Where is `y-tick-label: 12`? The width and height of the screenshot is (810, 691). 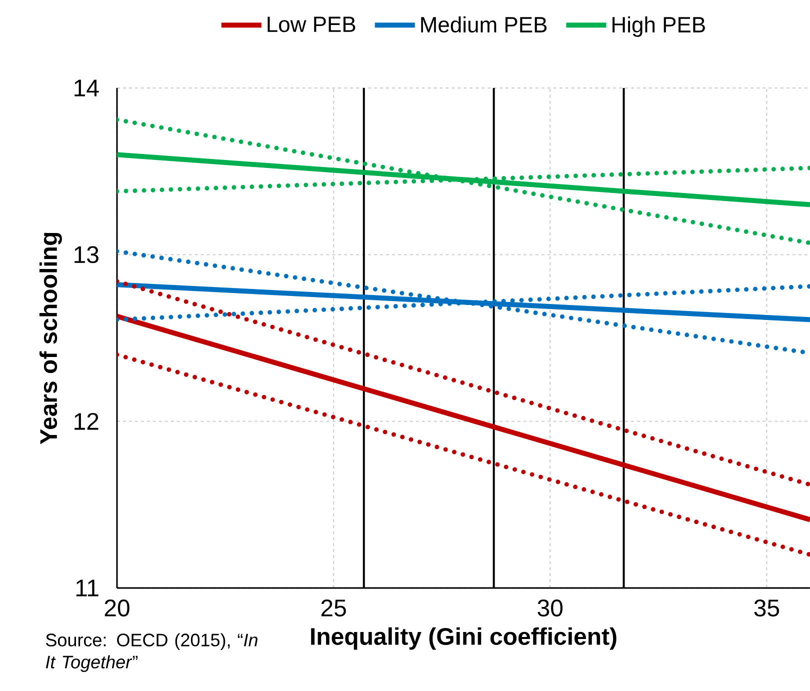
y-tick-label: 12 is located at coordinates (86, 421).